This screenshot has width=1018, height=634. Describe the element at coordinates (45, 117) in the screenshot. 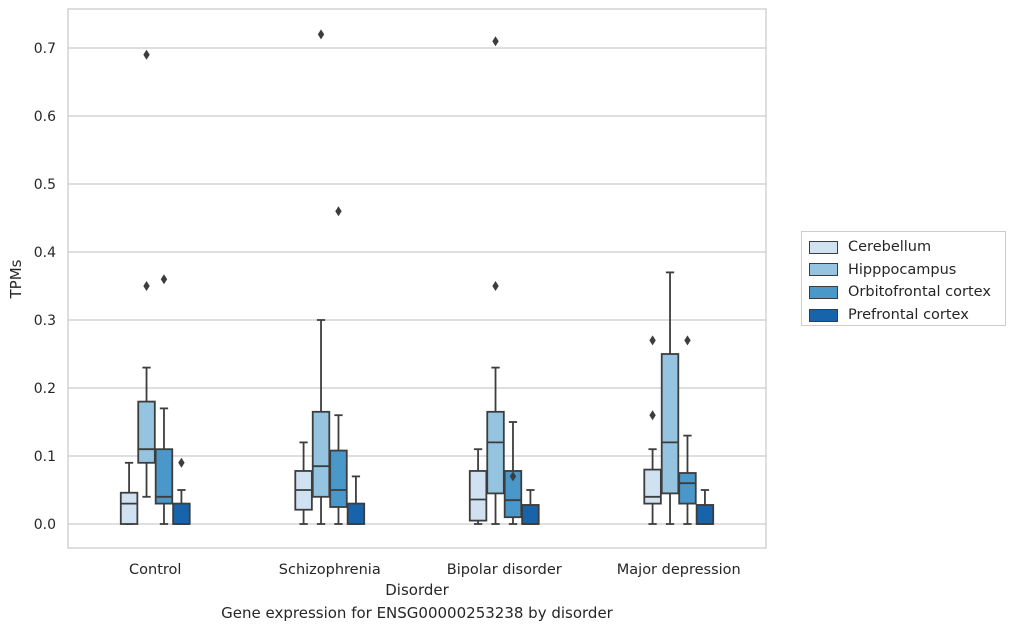

I see `y-tick-label: 0.6` at that location.